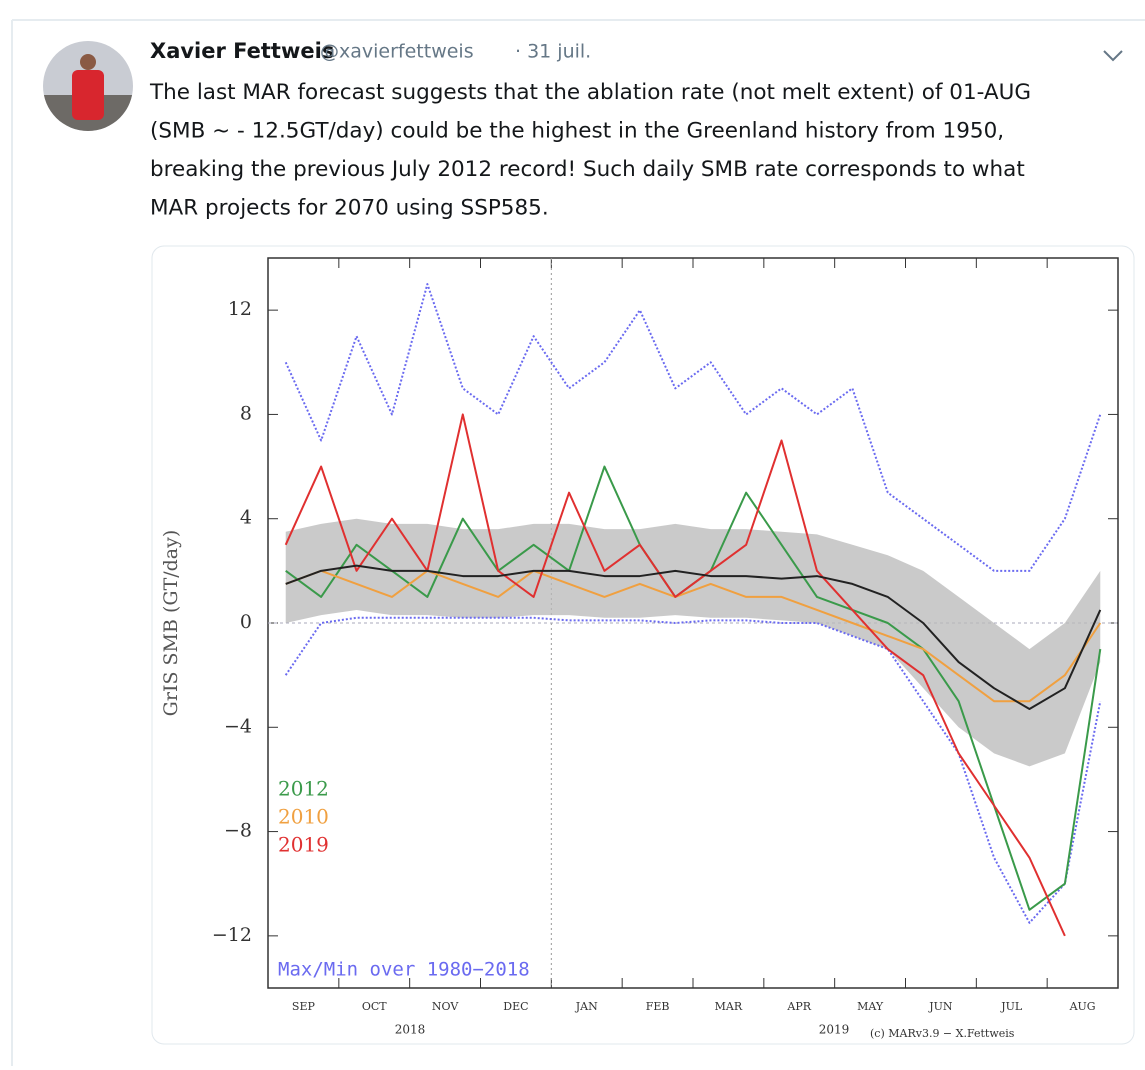 This screenshot has height=1070, width=1145. I want to click on handle: @xavierfettweis, so click(397, 52).